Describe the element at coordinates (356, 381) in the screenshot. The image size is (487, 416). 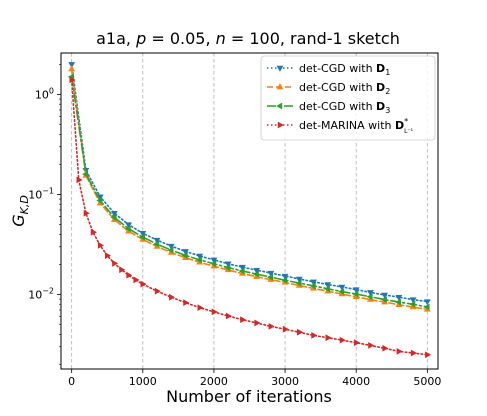
I see `x-tick-label: 4000` at that location.